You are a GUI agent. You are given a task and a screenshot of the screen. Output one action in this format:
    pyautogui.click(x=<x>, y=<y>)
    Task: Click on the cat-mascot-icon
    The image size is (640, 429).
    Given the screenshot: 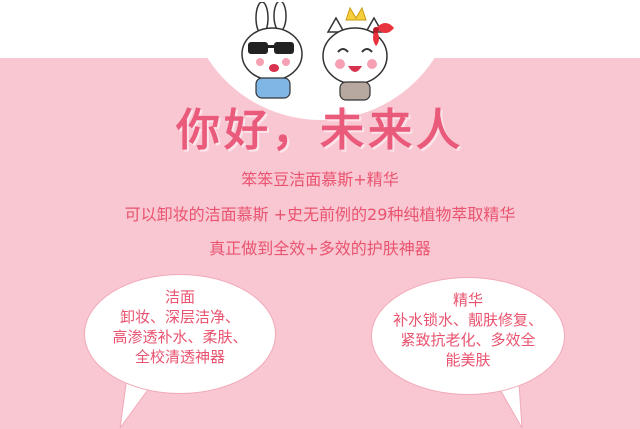 What is the action you would take?
    pyautogui.click(x=358, y=53)
    